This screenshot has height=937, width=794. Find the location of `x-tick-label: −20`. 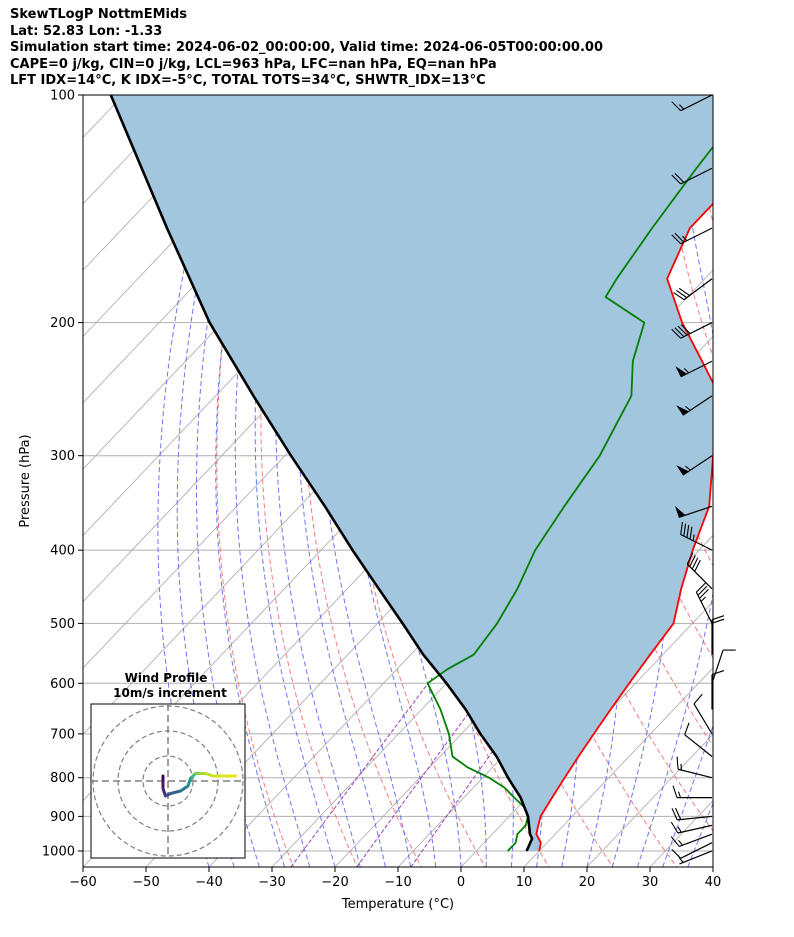

x-tick-label: −20 is located at coordinates (334, 882).